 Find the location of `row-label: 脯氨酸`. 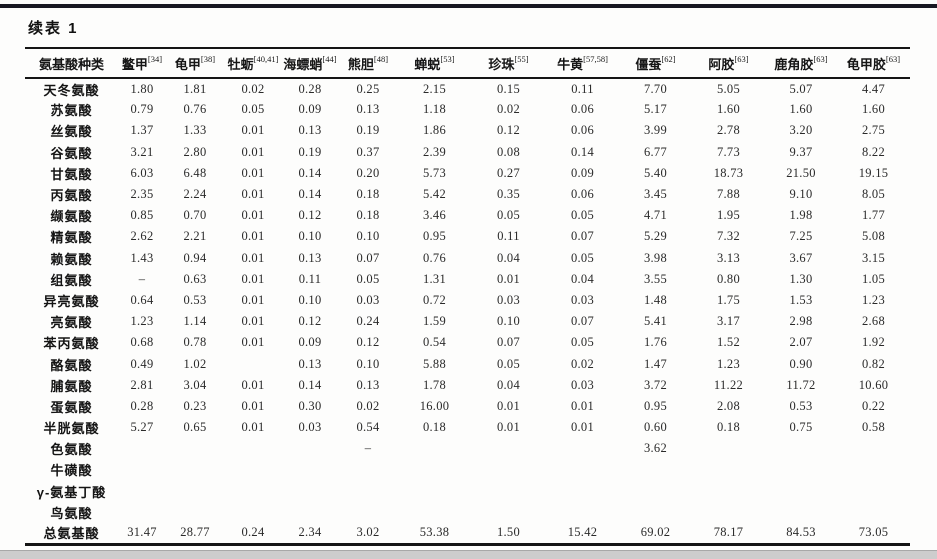

row-label: 脯氨酸 is located at coordinates (71, 386).